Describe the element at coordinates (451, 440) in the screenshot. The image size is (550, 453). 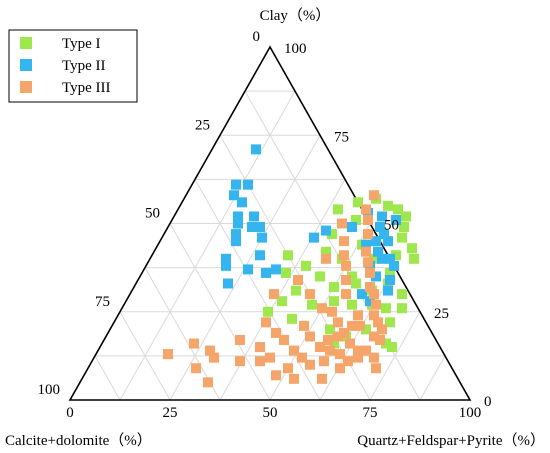
I see `right-axis-title: Quartz+Feldspar+Pyrite（%）` at that location.